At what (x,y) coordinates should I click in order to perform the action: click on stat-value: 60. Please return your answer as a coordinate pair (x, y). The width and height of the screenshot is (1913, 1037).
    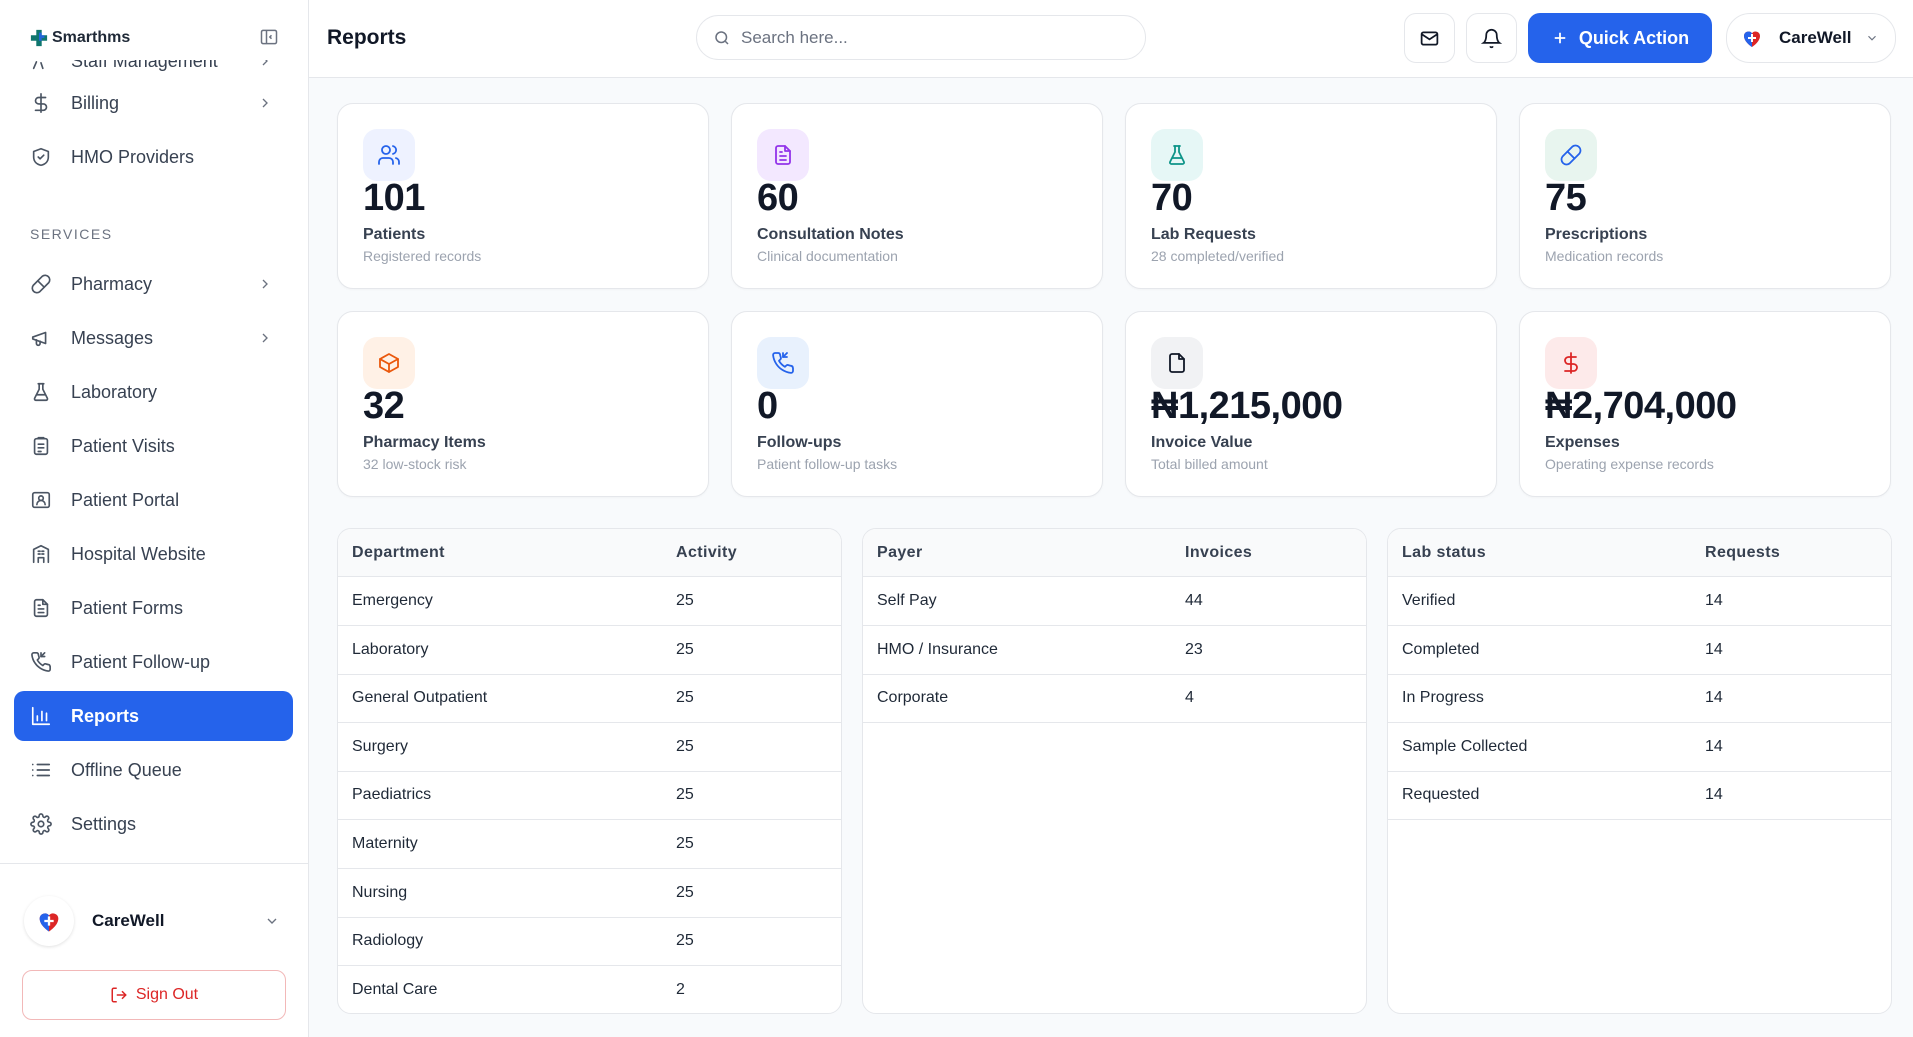
    Looking at the image, I should click on (778, 198).